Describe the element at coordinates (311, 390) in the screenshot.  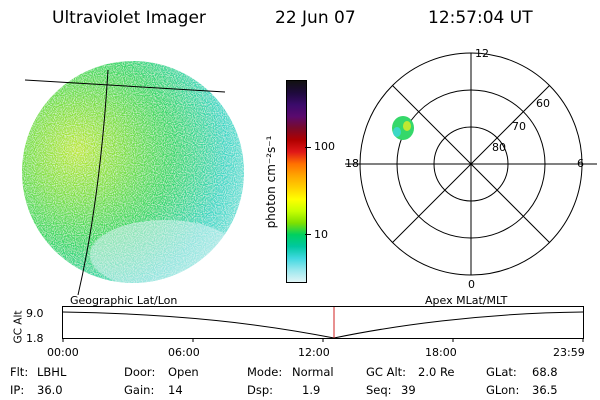
I see `dsp-value: 1.9` at that location.